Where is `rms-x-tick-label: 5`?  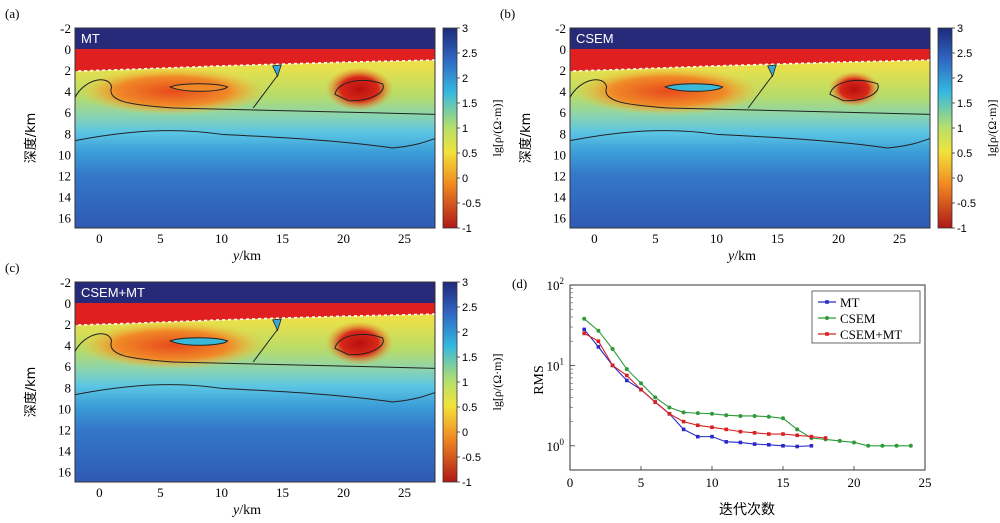 rms-x-tick-label: 5 is located at coordinates (641, 482).